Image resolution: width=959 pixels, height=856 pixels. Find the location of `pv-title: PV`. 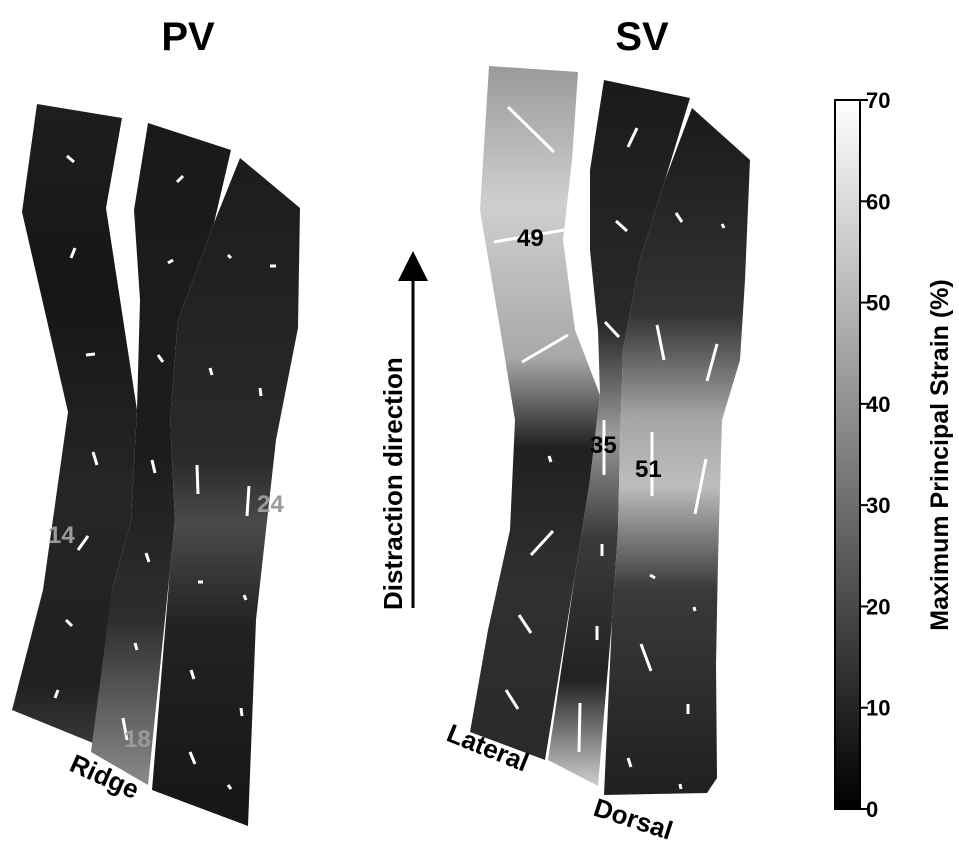

pv-title: PV is located at coordinates (188, 37).